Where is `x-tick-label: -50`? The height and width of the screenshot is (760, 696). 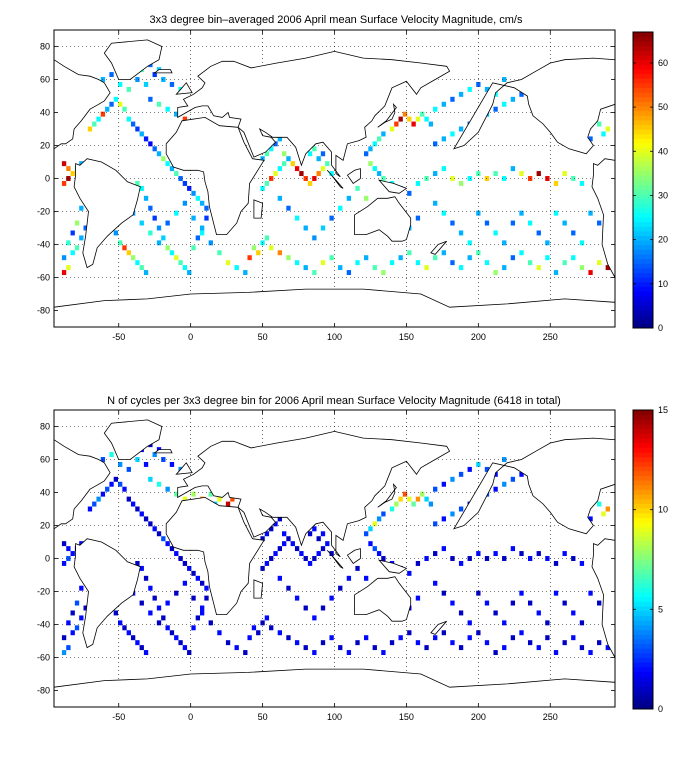
x-tick-label: -50 is located at coordinates (118, 337).